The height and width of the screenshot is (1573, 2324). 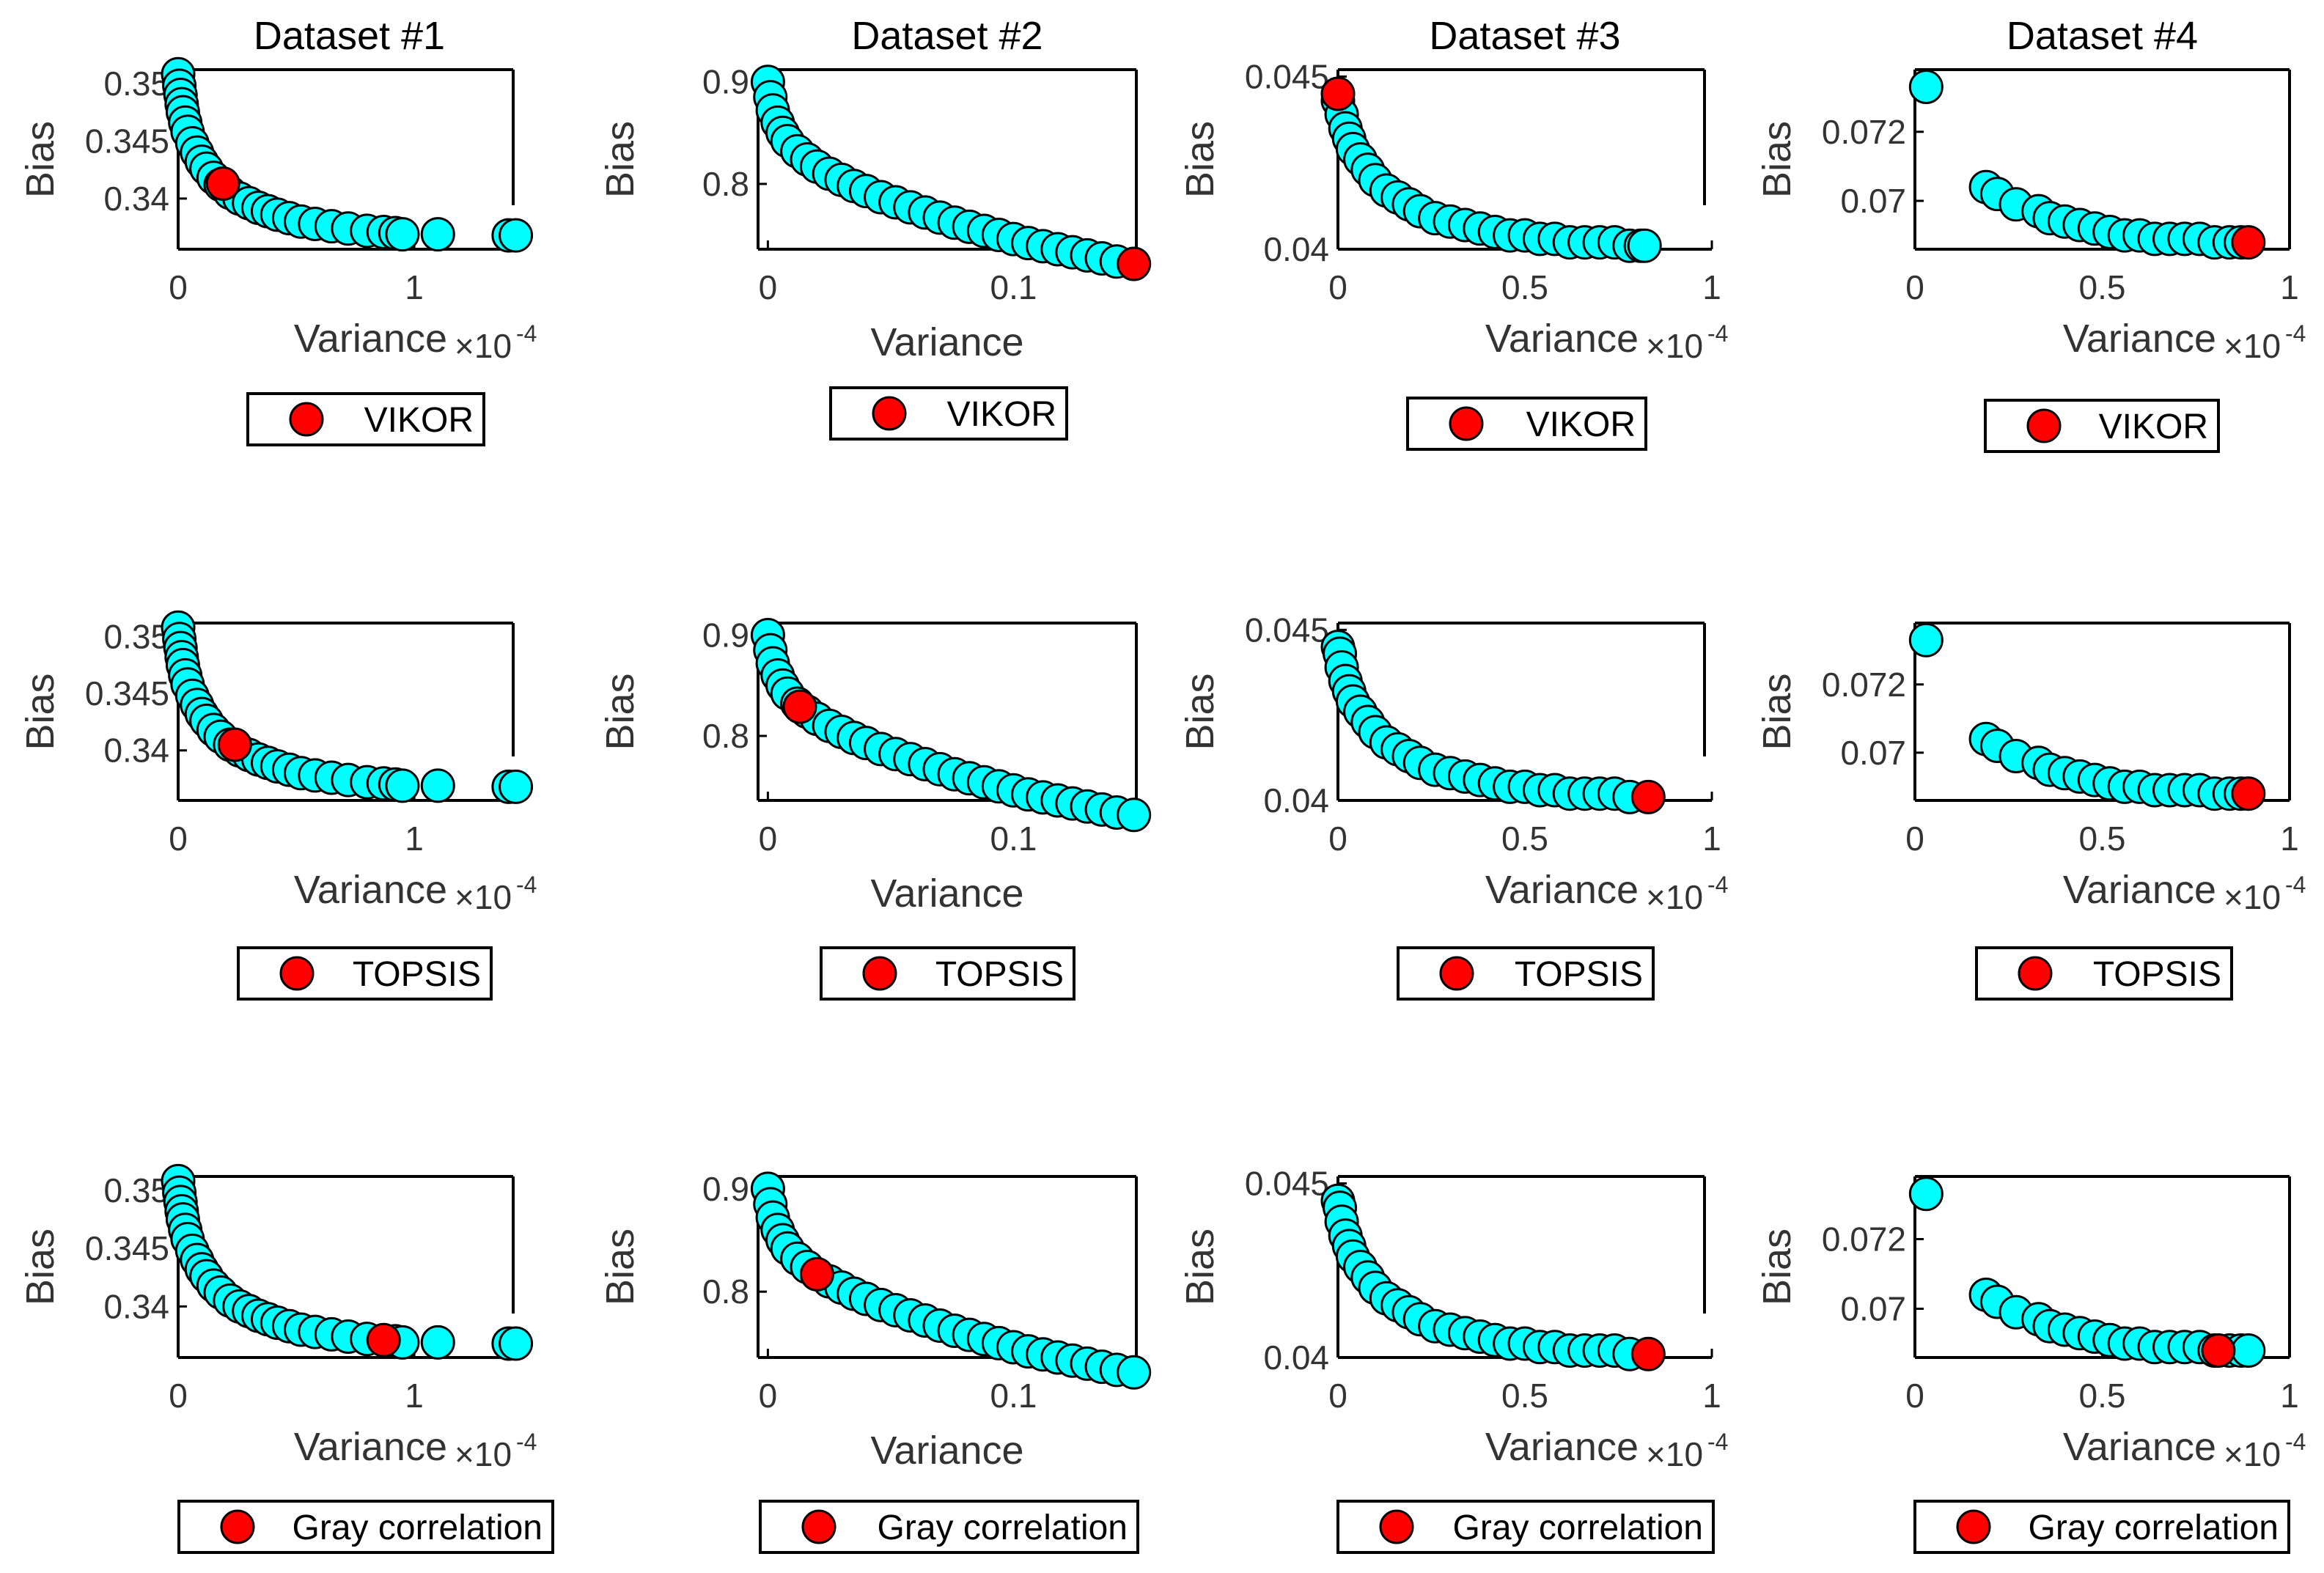 What do you see at coordinates (875, 1362) in the screenshot?
I see `subplot-r3-c2: 0 0.1 0.8 0.9 Bias Variance Gray correlation` at bounding box center [875, 1362].